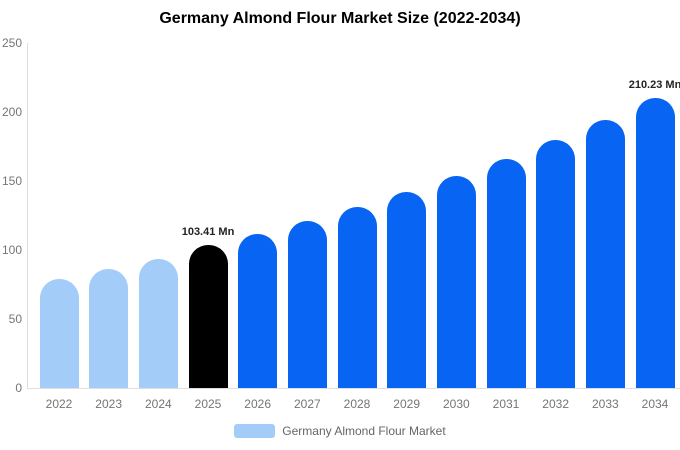 The image size is (680, 450). I want to click on data-label-2034: 210.23 Mn, so click(654, 84).